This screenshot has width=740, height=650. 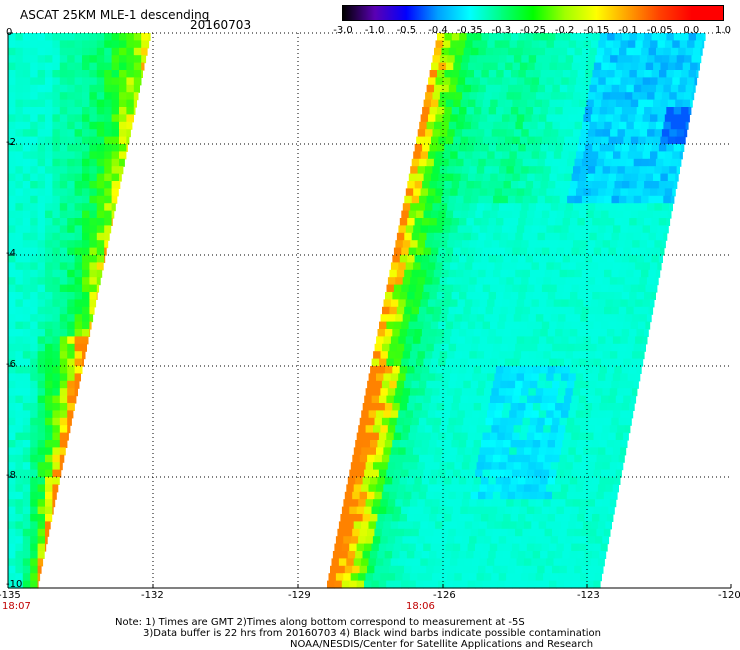 What do you see at coordinates (115, 15) in the screenshot?
I see `chart-title: ASCAT 25KM MLE-1 descending` at bounding box center [115, 15].